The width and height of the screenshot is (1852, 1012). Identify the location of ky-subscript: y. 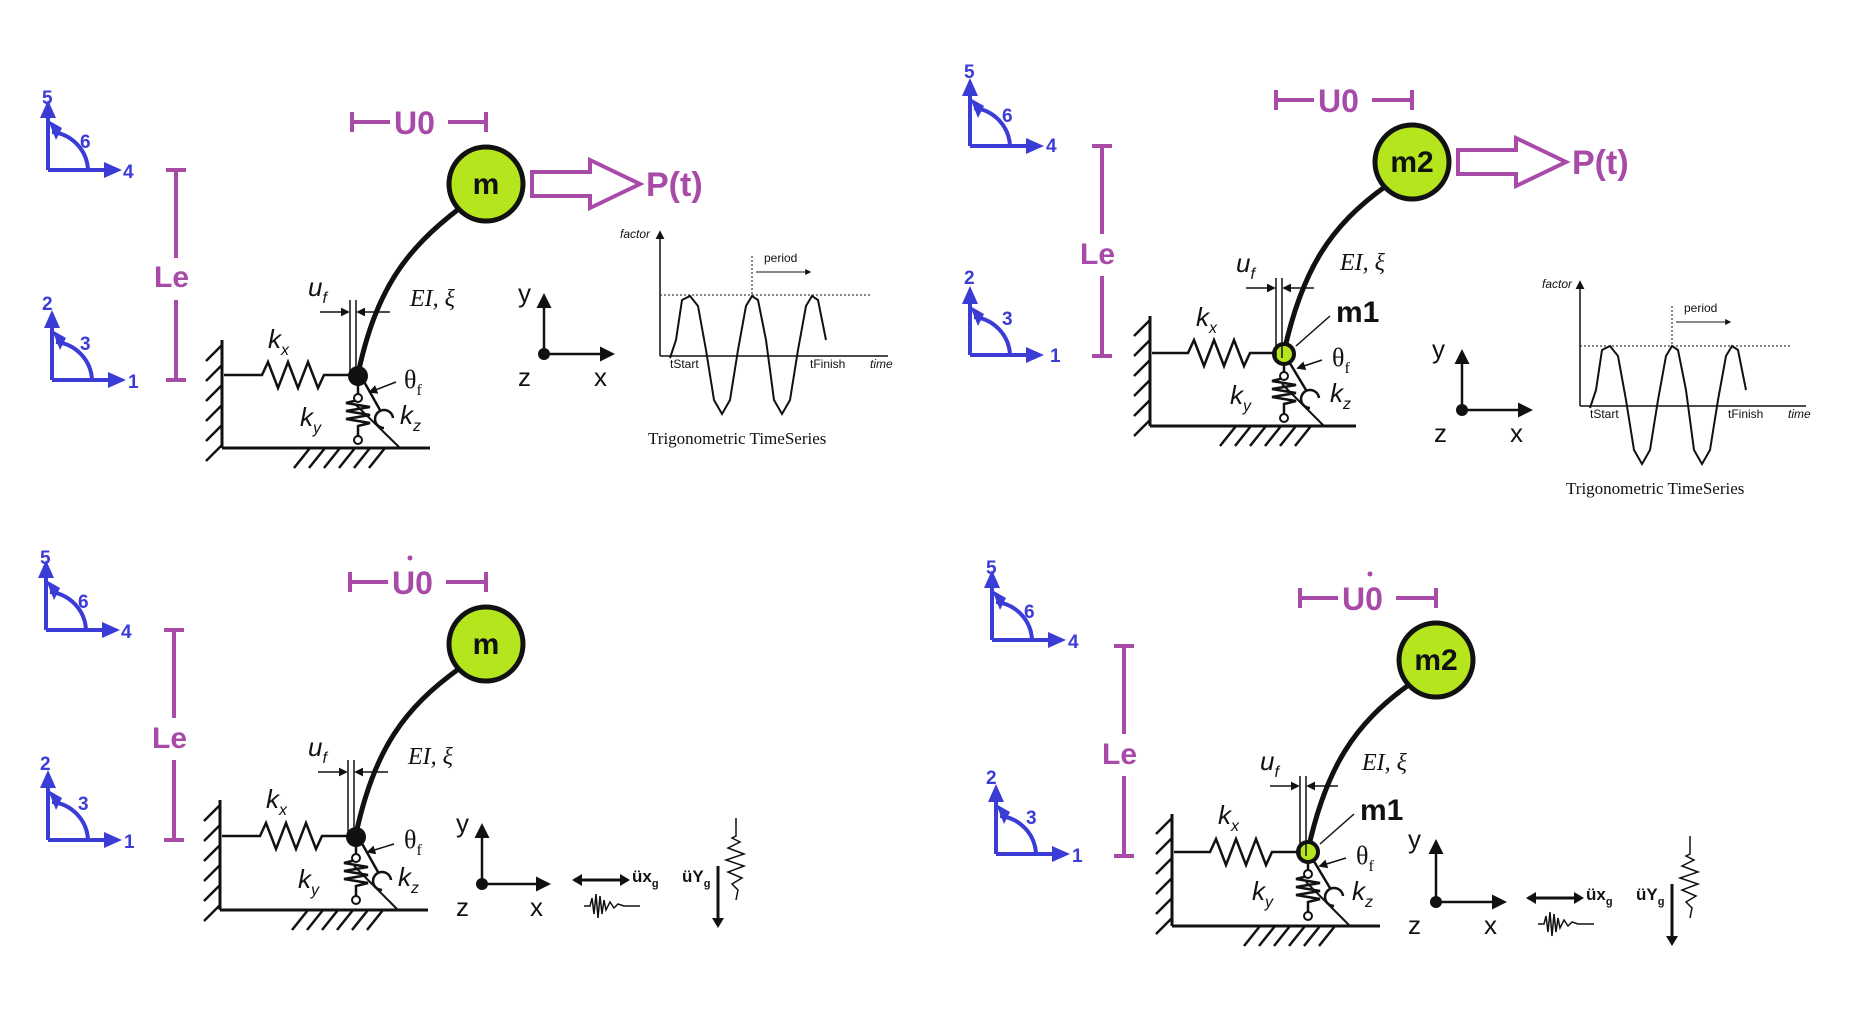
(1247, 406).